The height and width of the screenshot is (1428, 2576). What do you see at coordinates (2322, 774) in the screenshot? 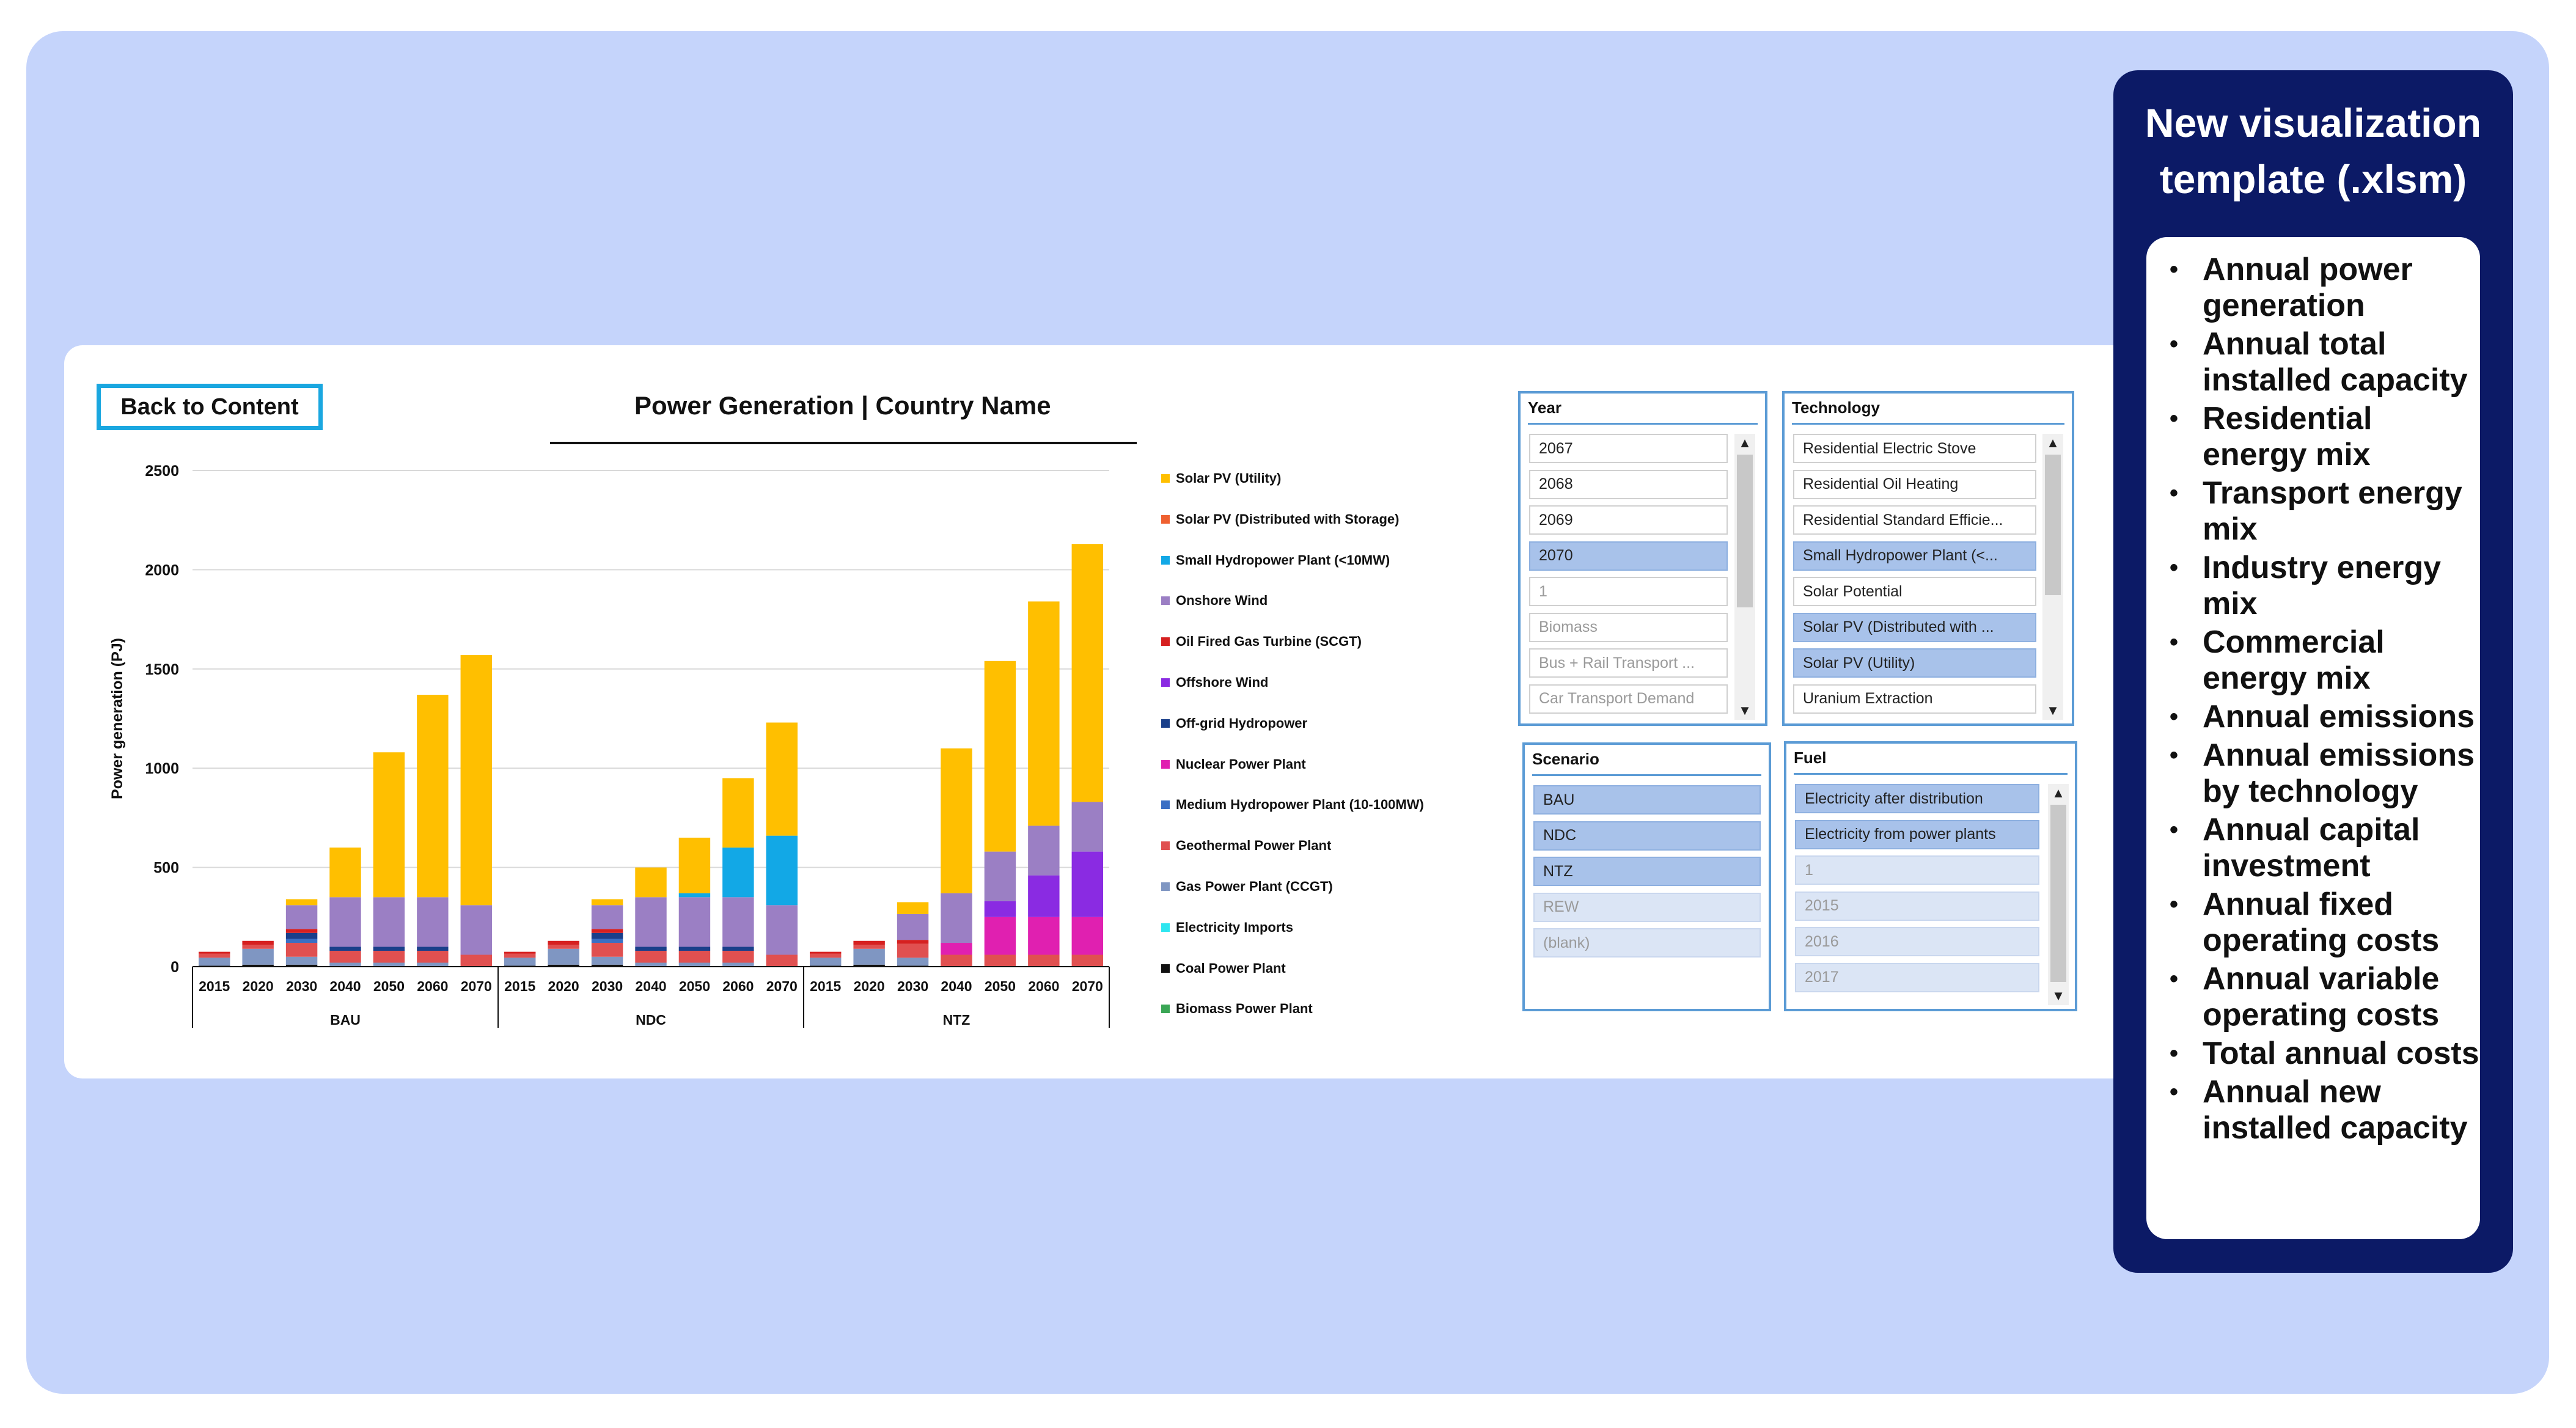
I see `feature-list-item: Annual emissions by technology` at bounding box center [2322, 774].